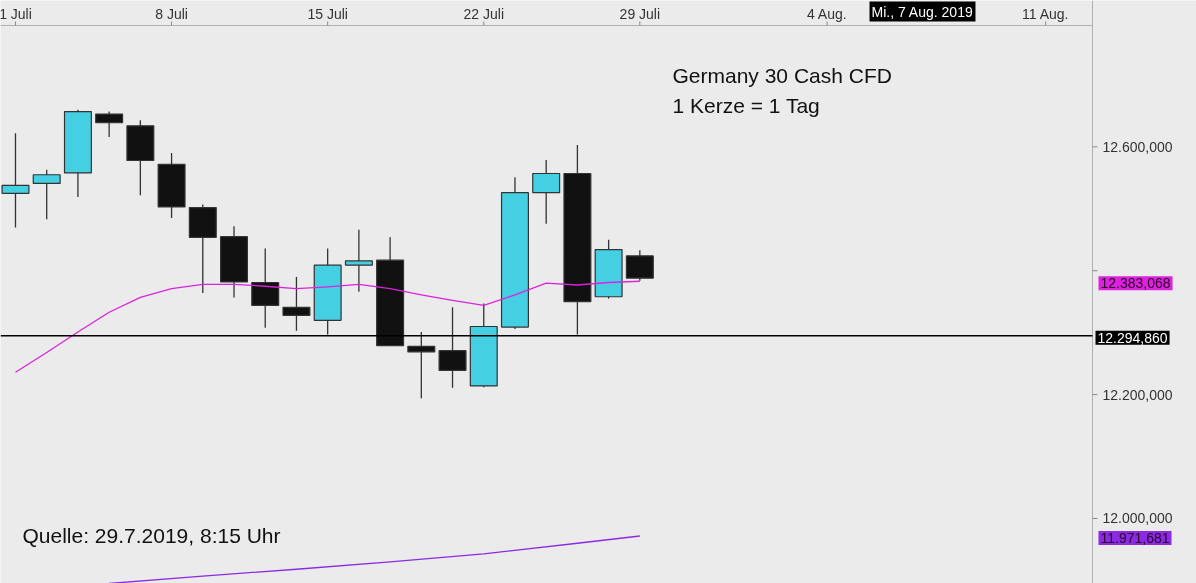 Image resolution: width=1196 pixels, height=583 pixels. What do you see at coordinates (16, 13) in the screenshot?
I see `x-tick-label: 1 Juli` at bounding box center [16, 13].